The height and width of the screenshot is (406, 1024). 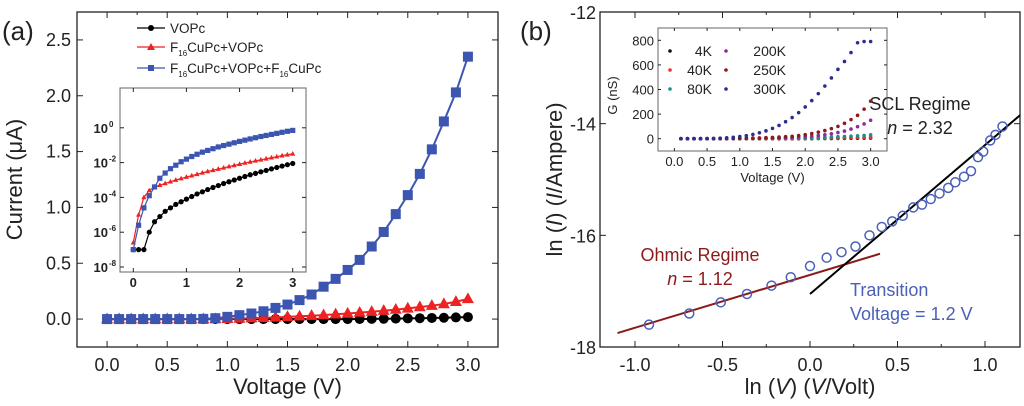 What do you see at coordinates (239, 282) in the screenshot?
I see `inset-x-tick-label: 2` at bounding box center [239, 282].